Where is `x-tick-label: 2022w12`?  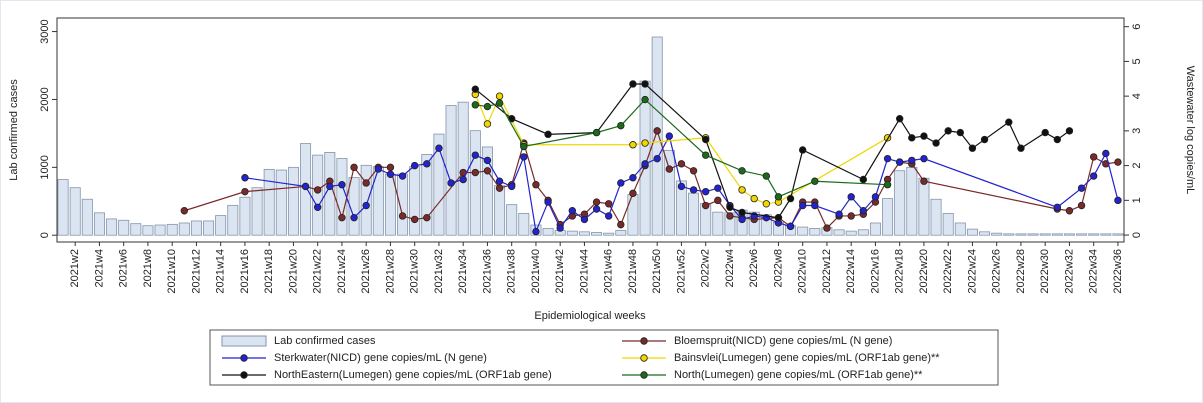 x-tick-label: 2022w12 is located at coordinates (827, 271).